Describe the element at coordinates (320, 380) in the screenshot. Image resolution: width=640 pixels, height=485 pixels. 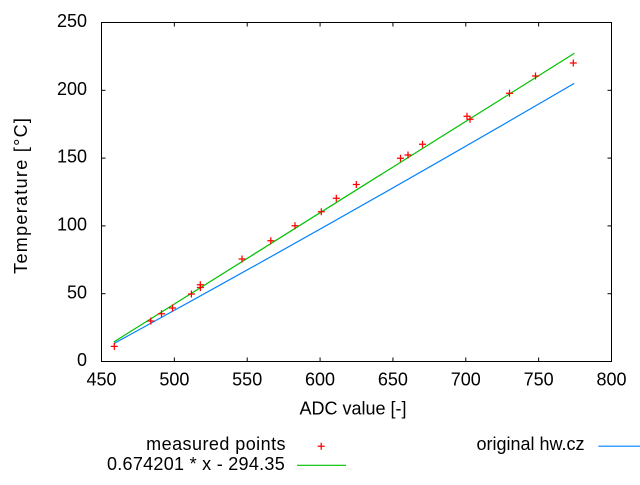
I see `svg-text: 600` at that location.